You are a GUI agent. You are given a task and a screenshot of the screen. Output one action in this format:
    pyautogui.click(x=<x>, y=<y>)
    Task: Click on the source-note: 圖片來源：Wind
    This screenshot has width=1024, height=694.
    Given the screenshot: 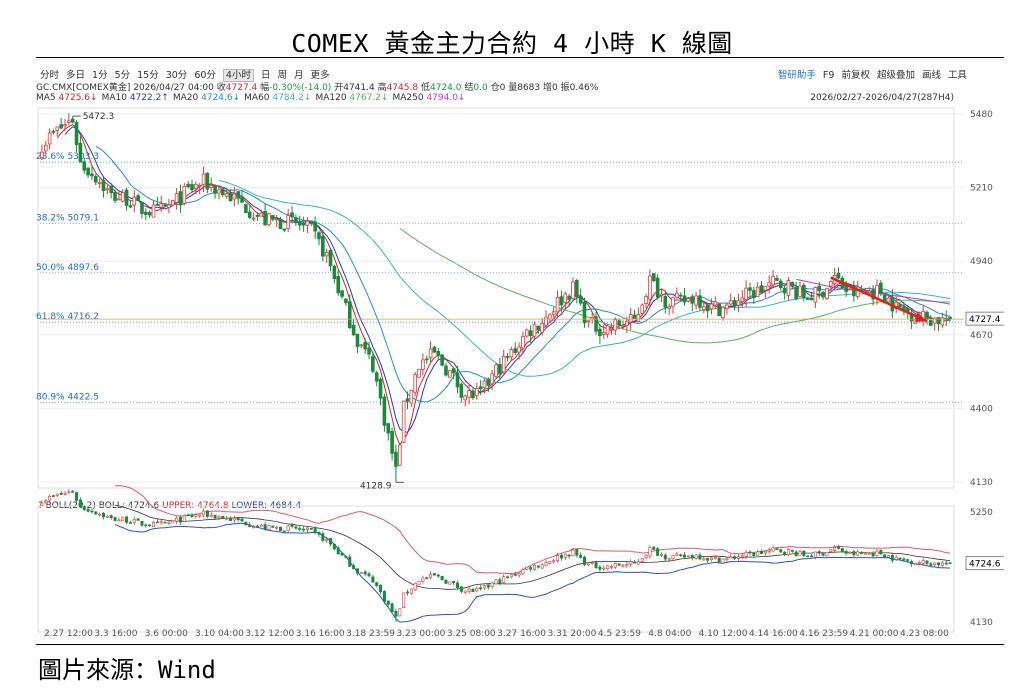 What is the action you would take?
    pyautogui.click(x=127, y=670)
    